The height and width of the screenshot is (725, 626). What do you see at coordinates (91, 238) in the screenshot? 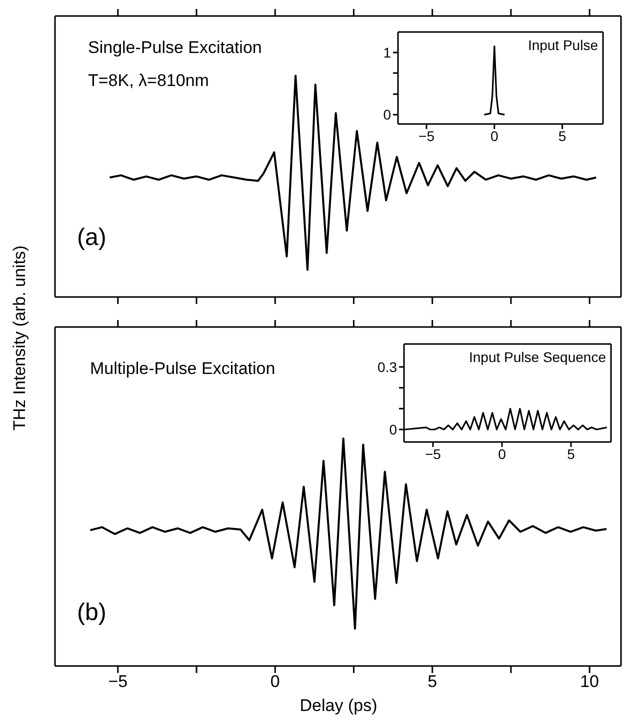
I see `annotation: (a)` at bounding box center [91, 238].